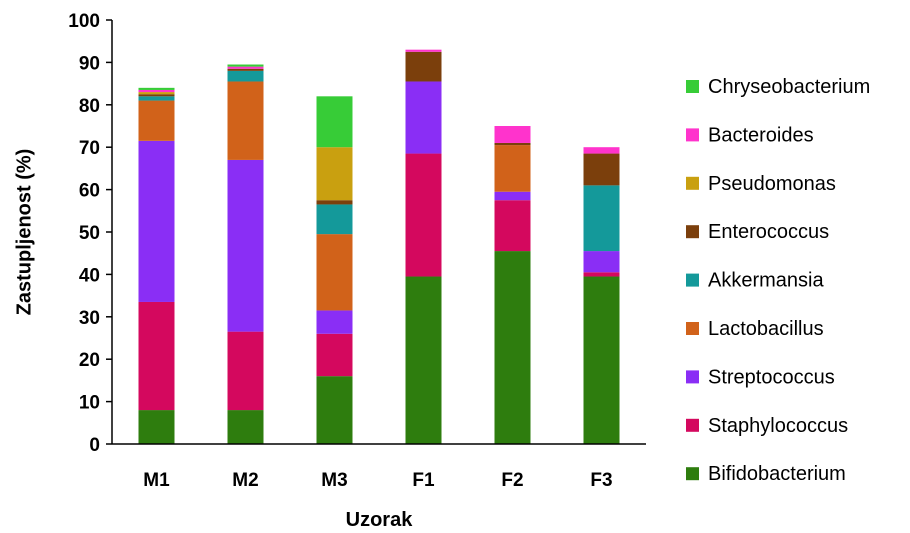 The width and height of the screenshot is (910, 533). What do you see at coordinates (245, 371) in the screenshot?
I see `bar-segment-staphylococcus-m2` at bounding box center [245, 371].